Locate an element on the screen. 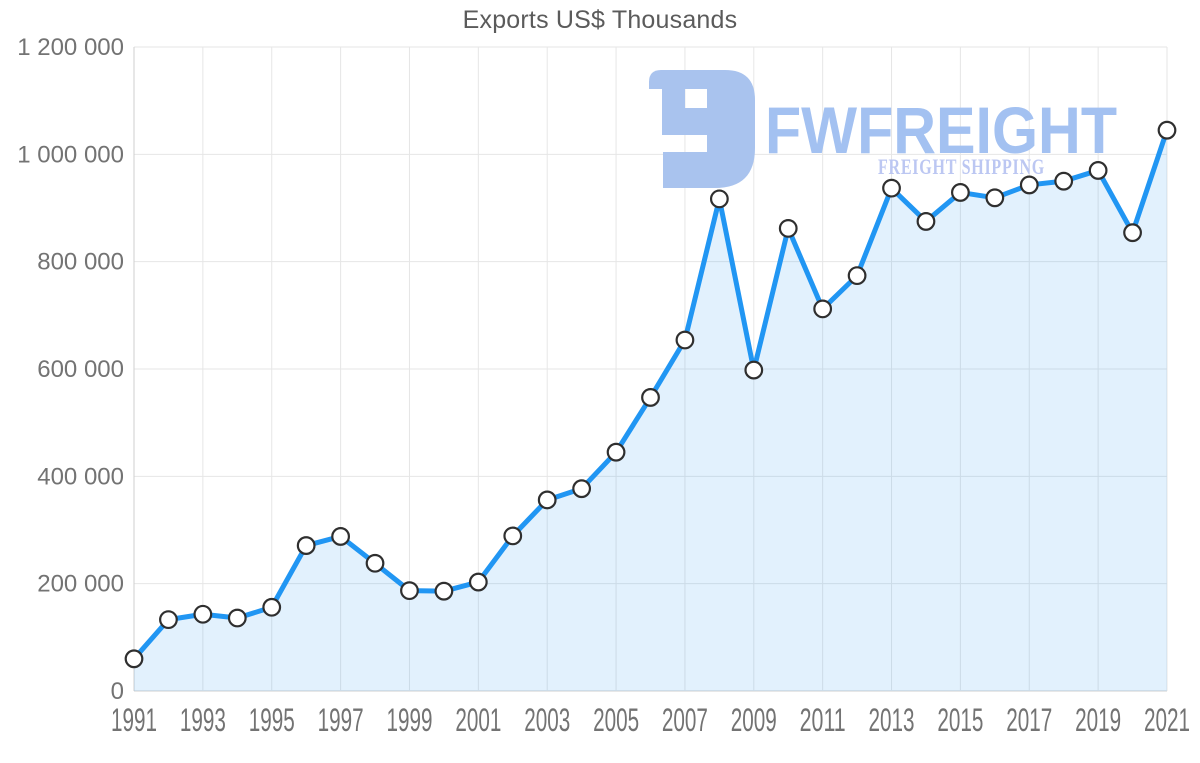 Image resolution: width=1200 pixels, height=763 pixels. y-tick-label: 600 000 is located at coordinates (80, 369).